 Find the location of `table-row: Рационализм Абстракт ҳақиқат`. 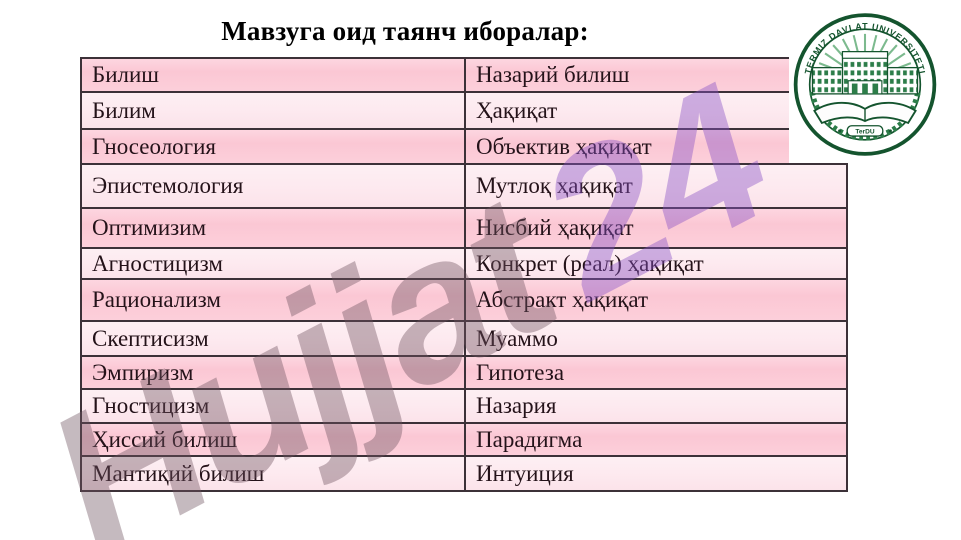

table-row: Рационализм Абстракт ҳақиқат is located at coordinates (464, 301).